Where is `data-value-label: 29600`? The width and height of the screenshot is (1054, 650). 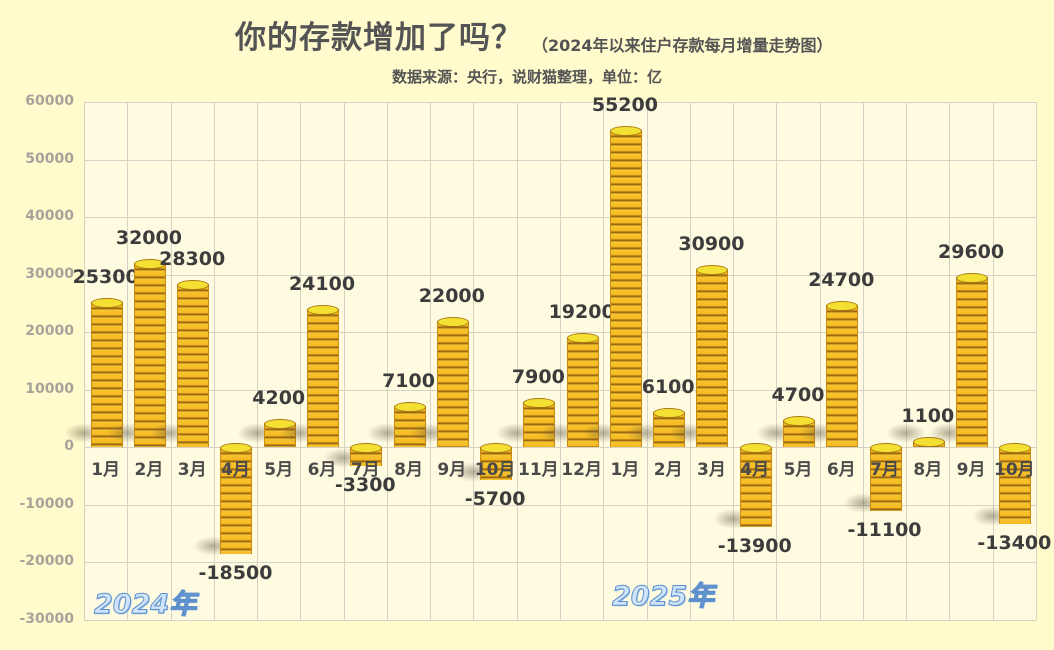
data-value-label: 29600 is located at coordinates (971, 251).